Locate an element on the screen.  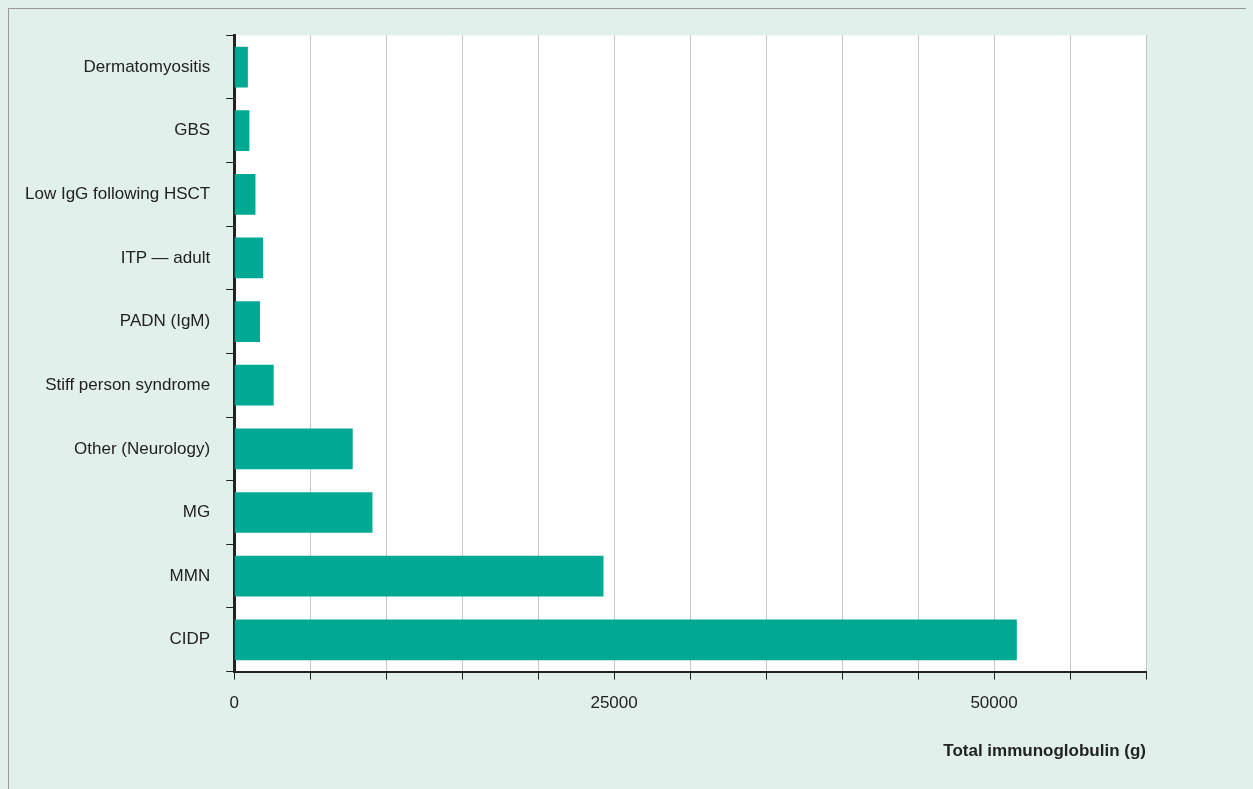
y-tick-label: GBS is located at coordinates (192, 130).